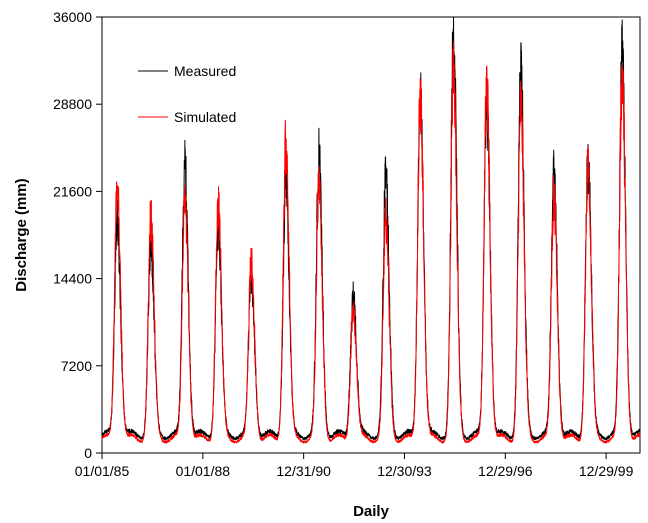 The width and height of the screenshot is (648, 523). Describe the element at coordinates (21, 234) in the screenshot. I see `y-axis-title: Discharge (mm)` at that location.